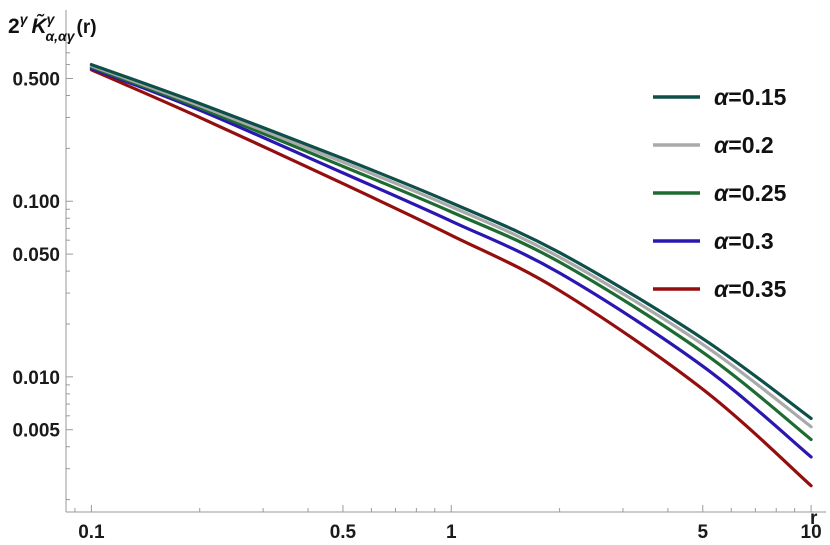 The width and height of the screenshot is (830, 545). What do you see at coordinates (744, 241) in the screenshot?
I see `legend-label: α=0.3` at bounding box center [744, 241].